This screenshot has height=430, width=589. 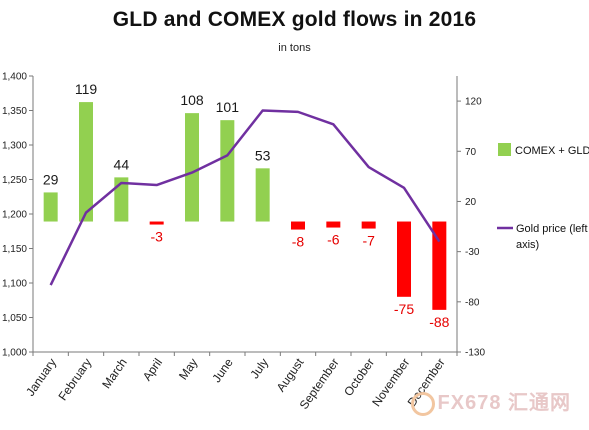 What do you see at coordinates (14, 284) in the screenshot?
I see `left-axis-tick-label: 1,100` at bounding box center [14, 284].